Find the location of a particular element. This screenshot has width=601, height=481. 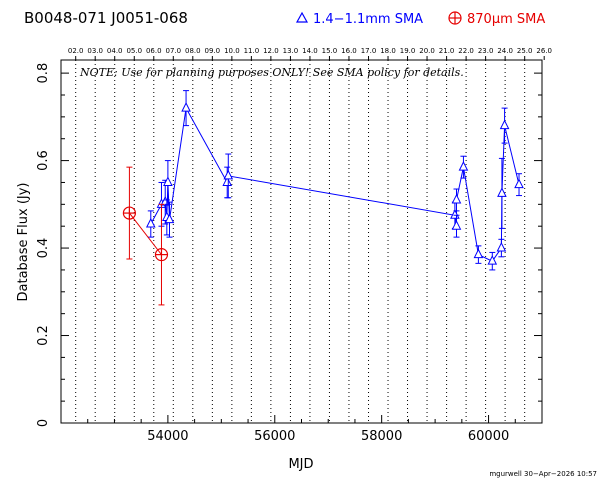

legend-blue-label: 1.4−1.1mm SMA is located at coordinates (368, 19).